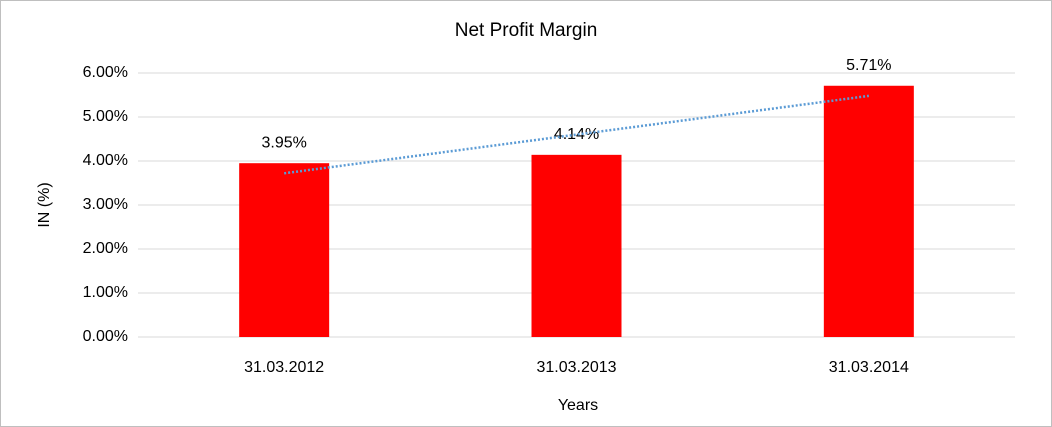  What do you see at coordinates (868, 65) in the screenshot?
I see `data-label: 5.71%` at bounding box center [868, 65].